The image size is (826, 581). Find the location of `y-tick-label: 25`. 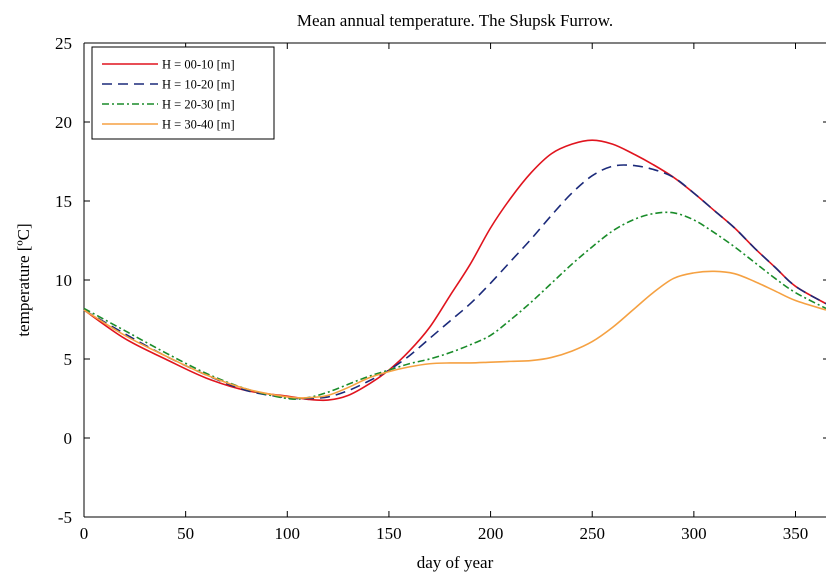

y-tick-label: 25 is located at coordinates (63, 43).